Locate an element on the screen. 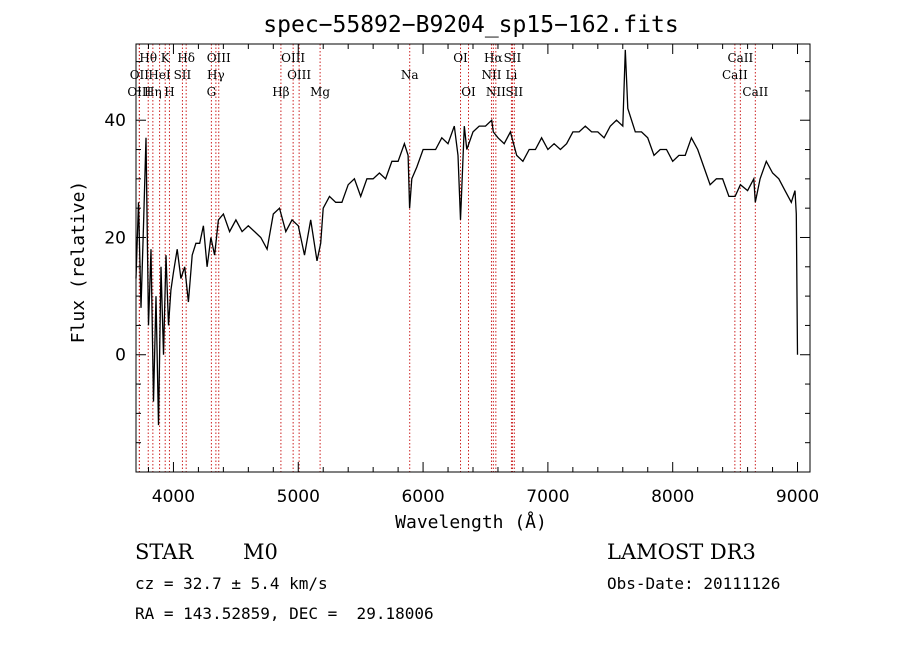  object-class: STAR is located at coordinates (164, 552).